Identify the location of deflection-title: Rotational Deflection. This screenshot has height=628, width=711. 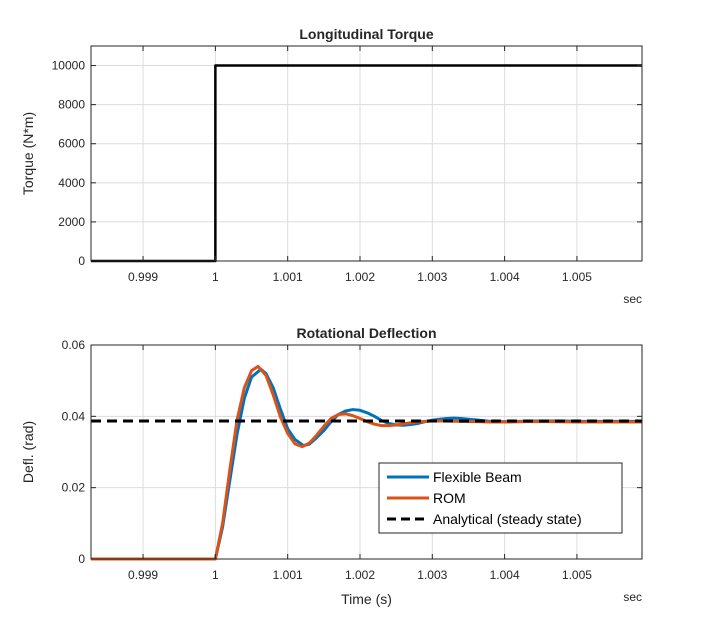
(366, 333).